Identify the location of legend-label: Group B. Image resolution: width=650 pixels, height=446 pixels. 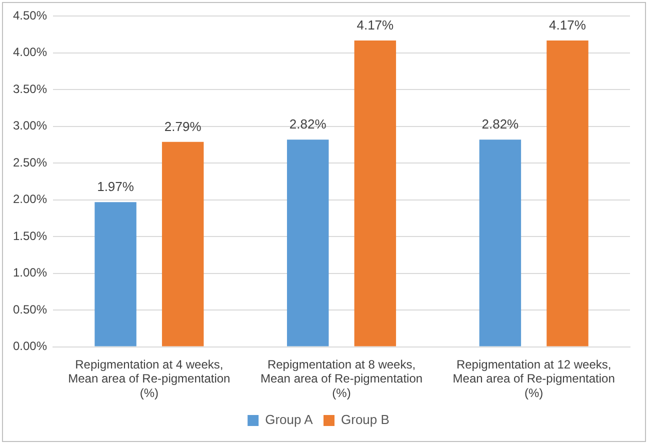
(365, 420).